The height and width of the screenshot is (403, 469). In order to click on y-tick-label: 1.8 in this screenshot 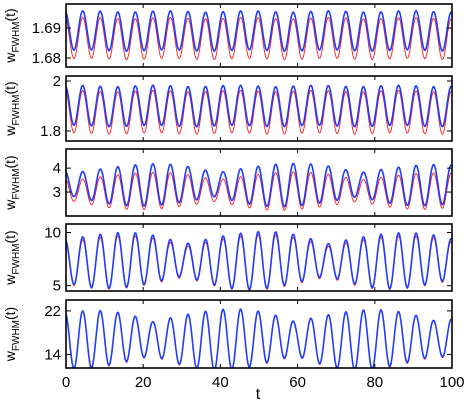, I will do `click(50, 131)`.